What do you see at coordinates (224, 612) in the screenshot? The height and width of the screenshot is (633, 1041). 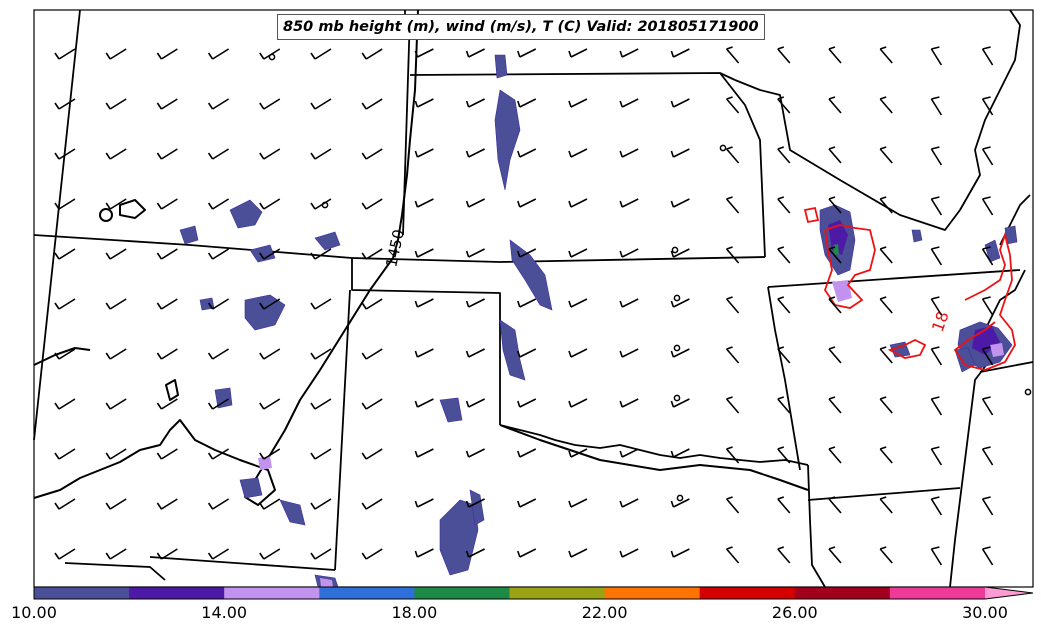 I see `colorbar-tick-label: 14.00` at bounding box center [224, 612].